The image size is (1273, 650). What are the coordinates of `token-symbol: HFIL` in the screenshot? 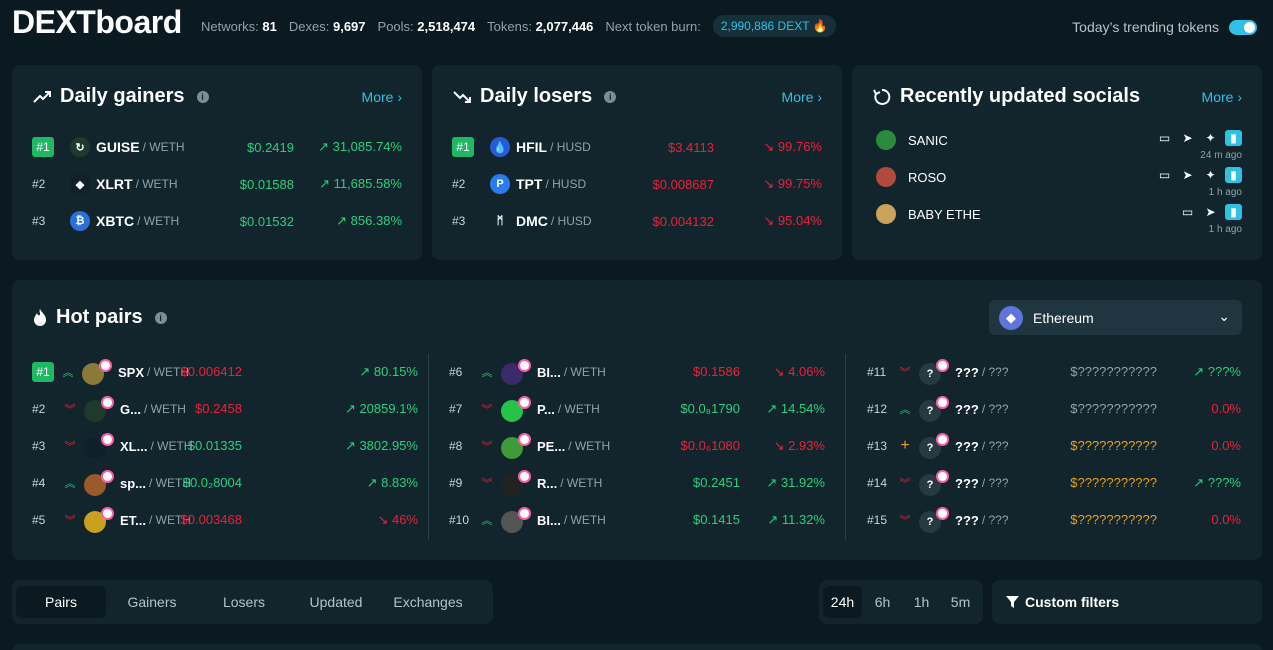 It's located at (532, 147).